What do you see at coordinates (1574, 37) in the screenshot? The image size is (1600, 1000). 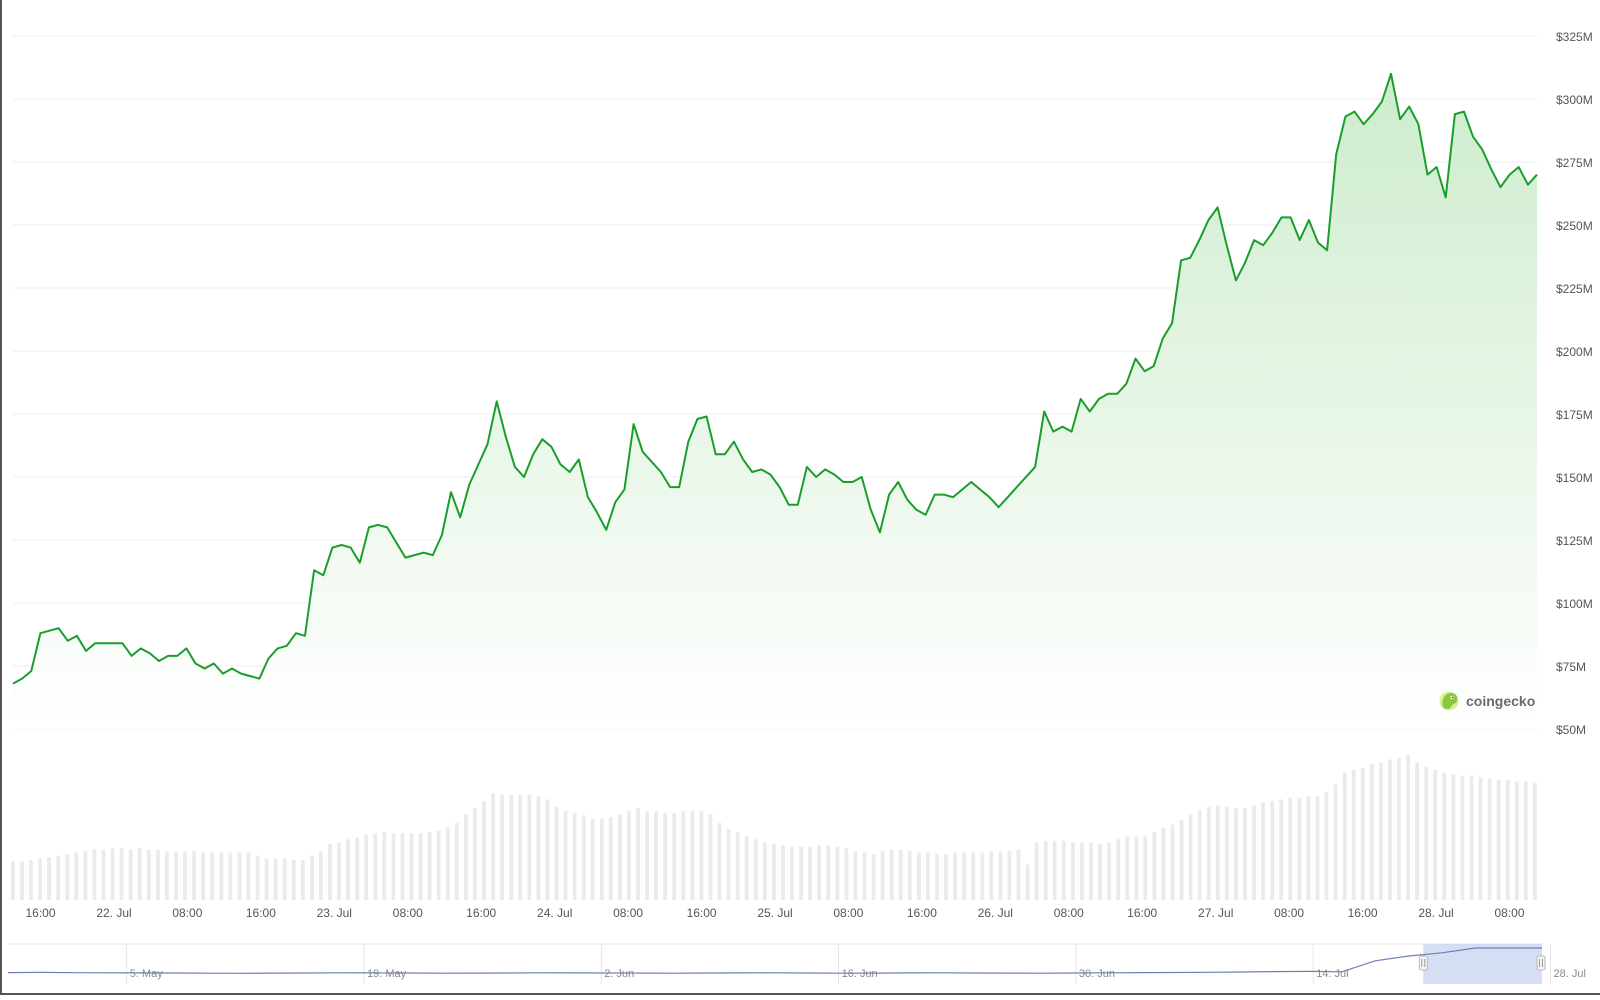 I see `y-tick-label: $325M` at bounding box center [1574, 37].